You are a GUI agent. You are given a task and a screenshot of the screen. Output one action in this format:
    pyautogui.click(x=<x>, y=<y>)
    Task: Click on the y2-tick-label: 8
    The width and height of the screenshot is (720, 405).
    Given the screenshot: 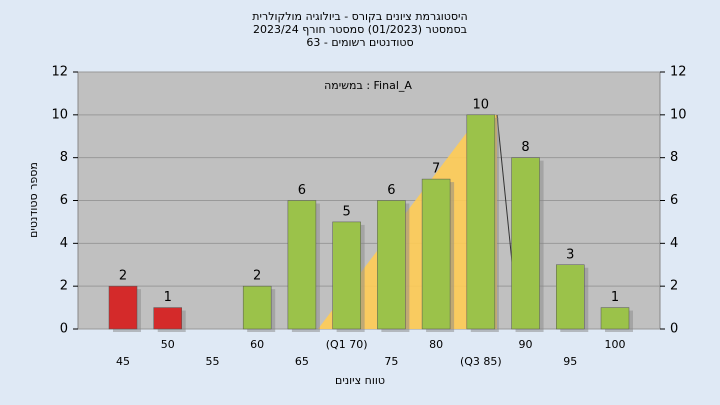 What is the action you would take?
    pyautogui.click(x=674, y=157)
    